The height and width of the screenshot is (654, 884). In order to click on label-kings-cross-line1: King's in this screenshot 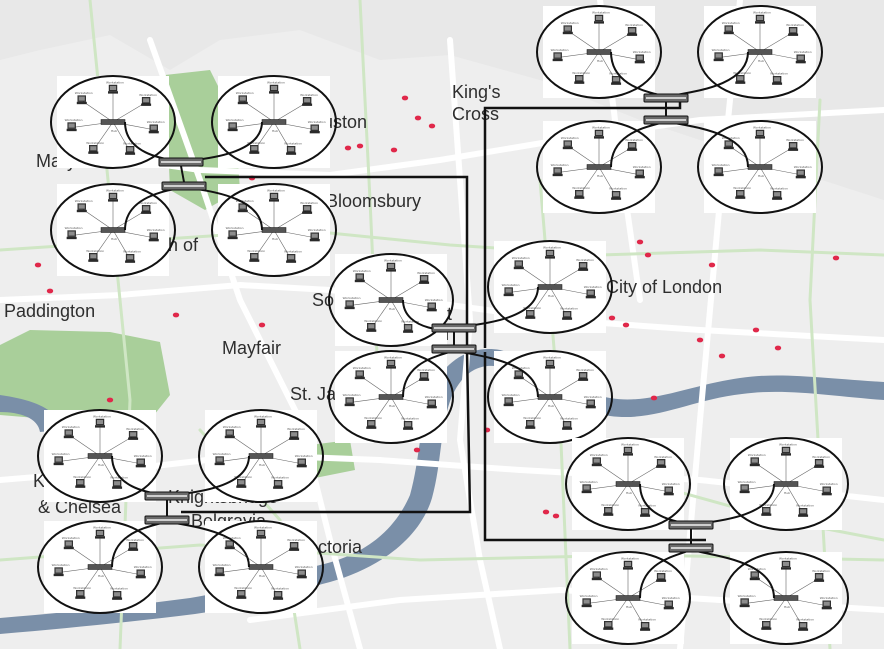, I will do `click(476, 92)`.